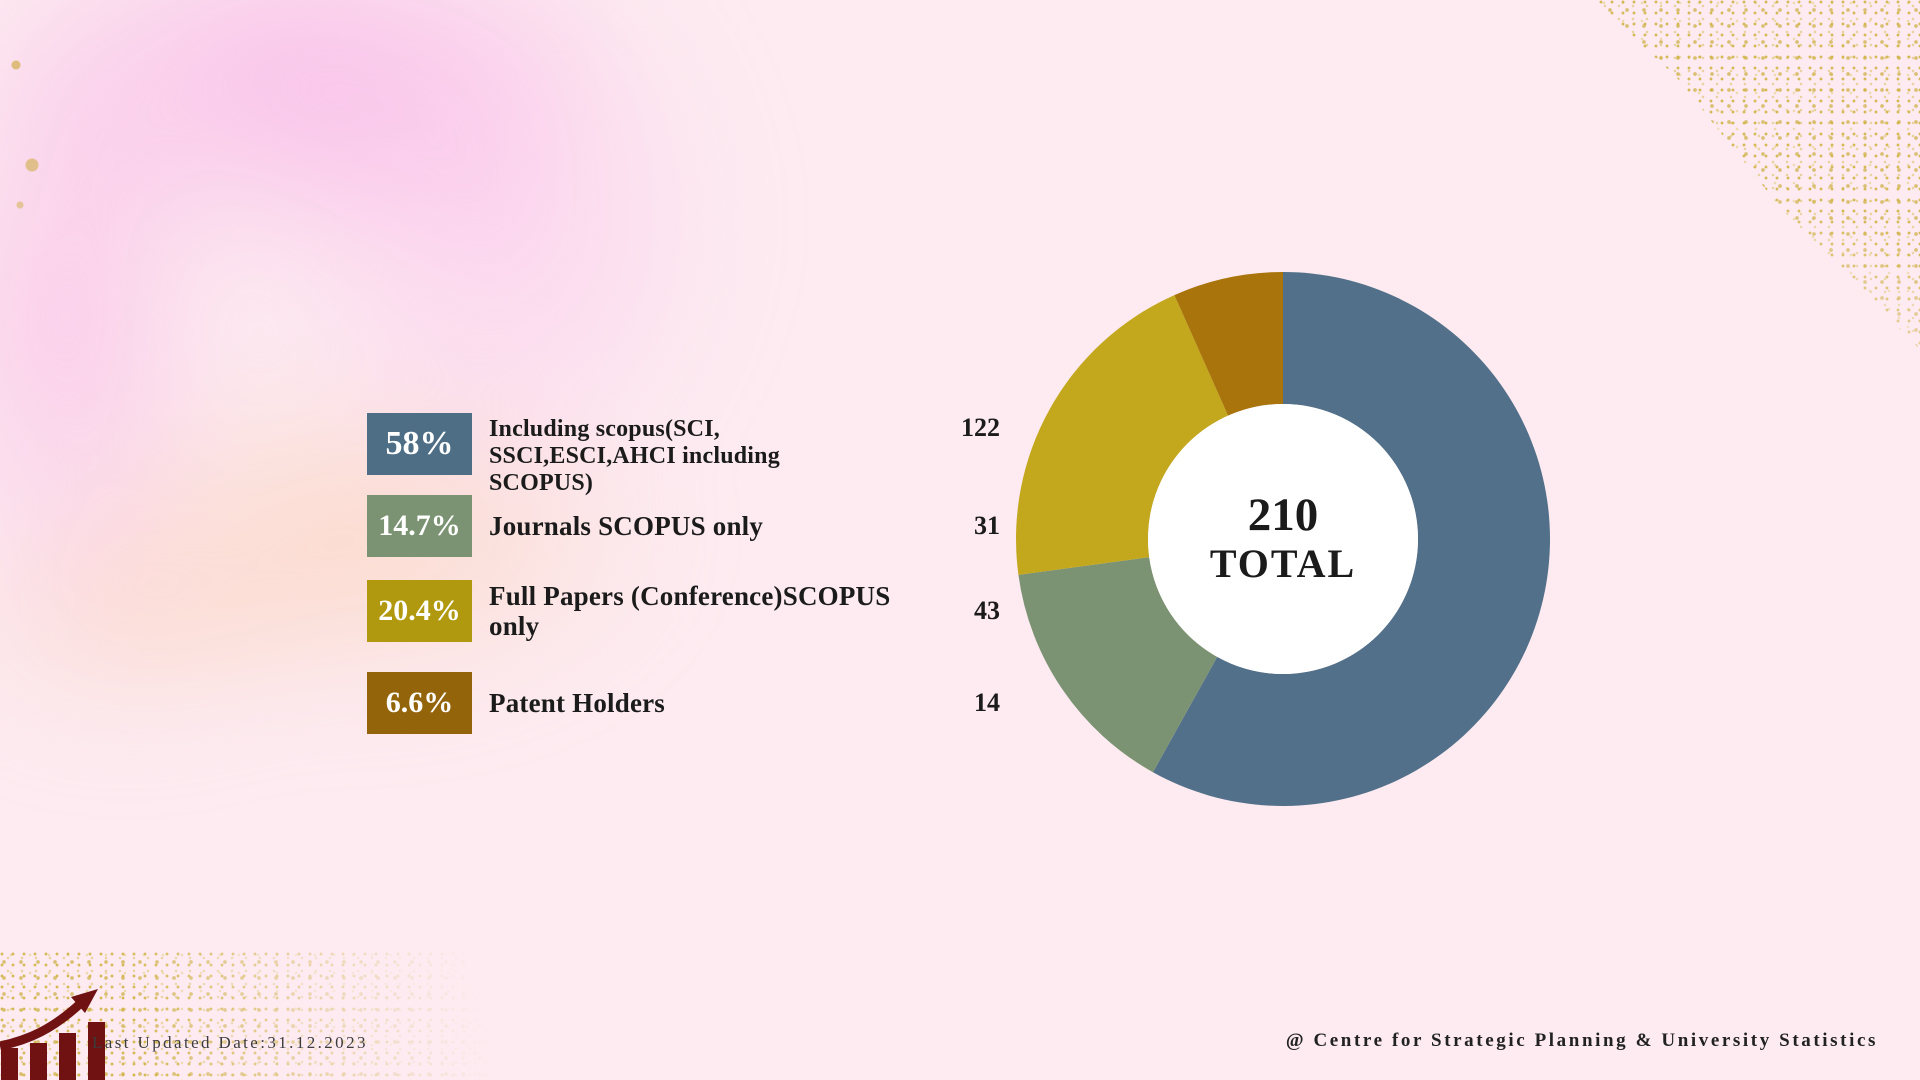 This screenshot has height=1080, width=1920. I want to click on legend-swatch: 14.7%, so click(419, 526).